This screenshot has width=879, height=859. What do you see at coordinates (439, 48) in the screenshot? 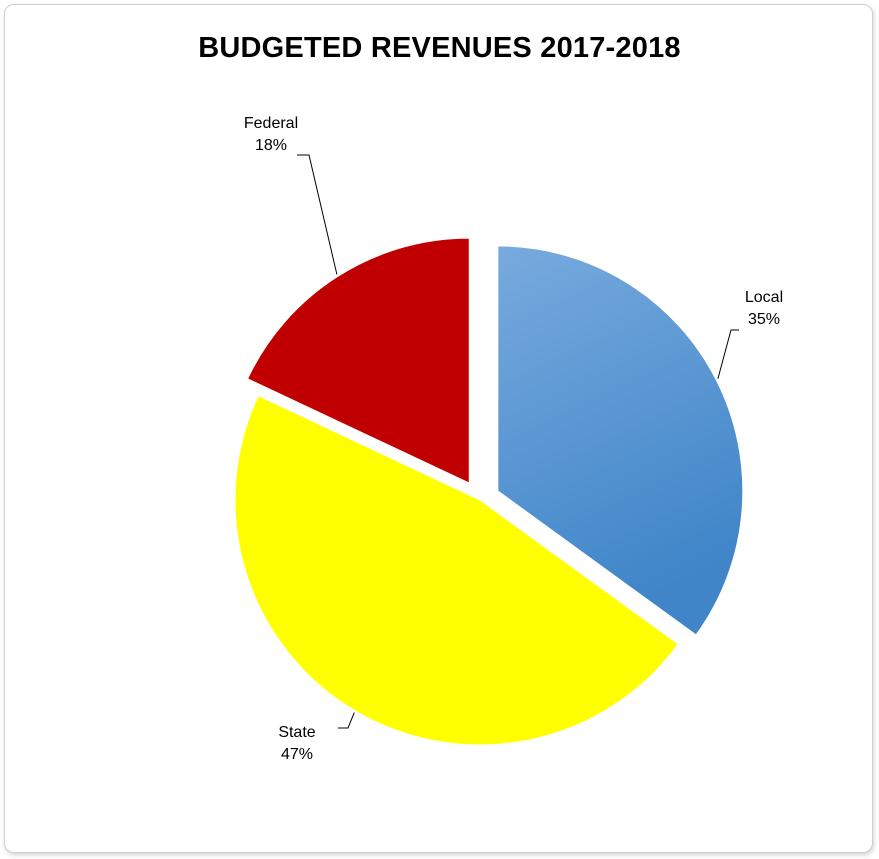
I see `chart-title: BUDGETED REVENUES 2017-2018` at bounding box center [439, 48].